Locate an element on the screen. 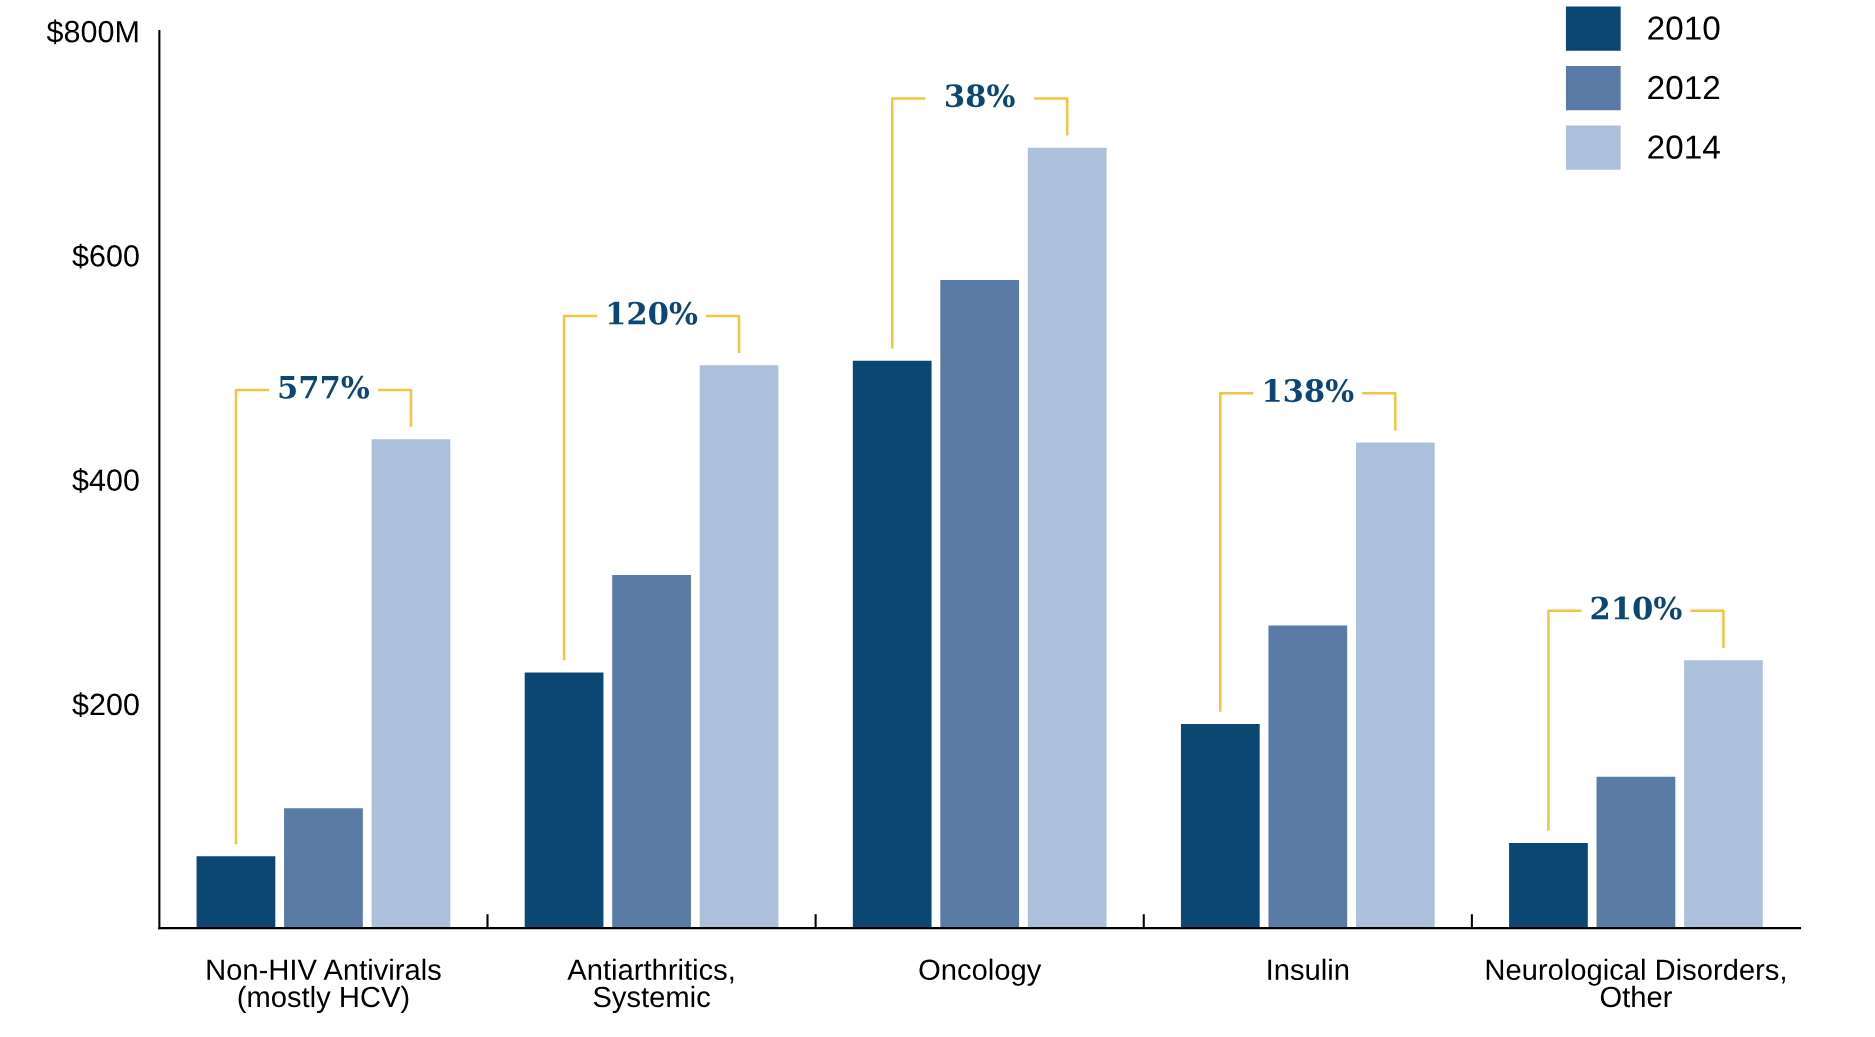 Image resolution: width=1875 pixels, height=1037 pixels. x-tick-label: Insulin is located at coordinates (1308, 969).